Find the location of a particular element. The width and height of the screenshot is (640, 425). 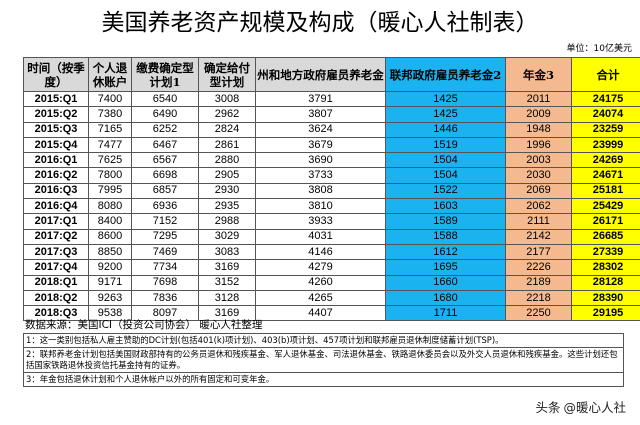

cell-total: 29195 is located at coordinates (605, 313).